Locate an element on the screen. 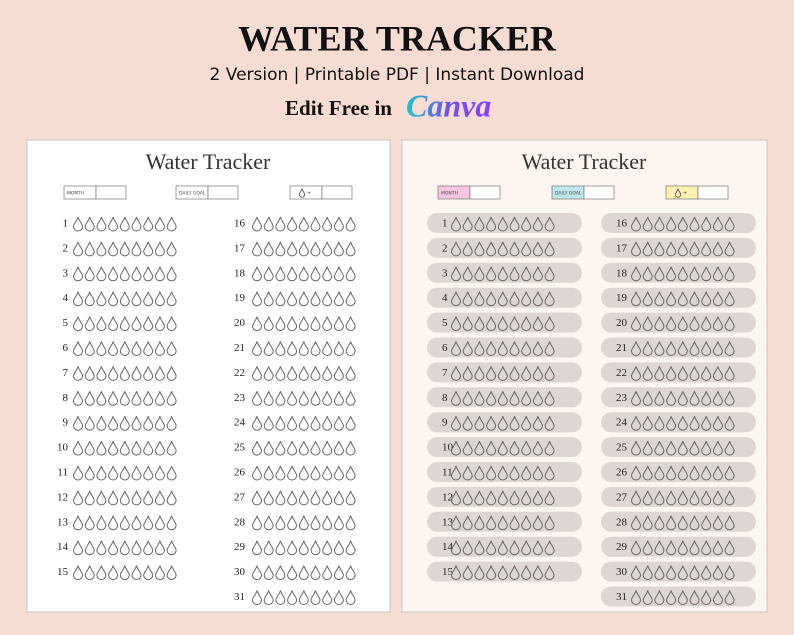 This screenshot has height=635, width=794. day-number: 25 is located at coordinates (240, 448).